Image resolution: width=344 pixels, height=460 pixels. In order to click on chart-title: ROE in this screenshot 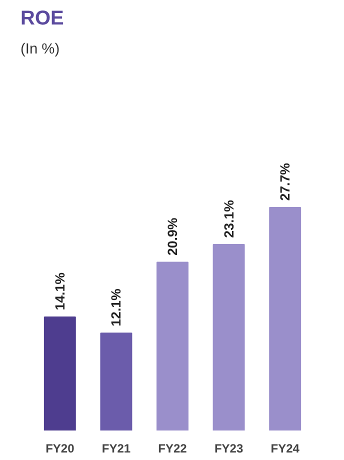, I will do `click(42, 19)`.